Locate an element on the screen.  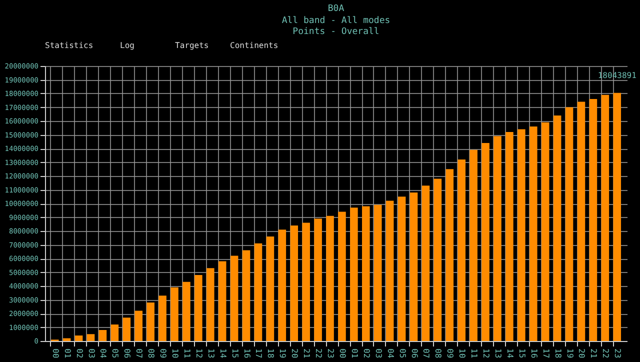
text: Continents is located at coordinates (254, 45).